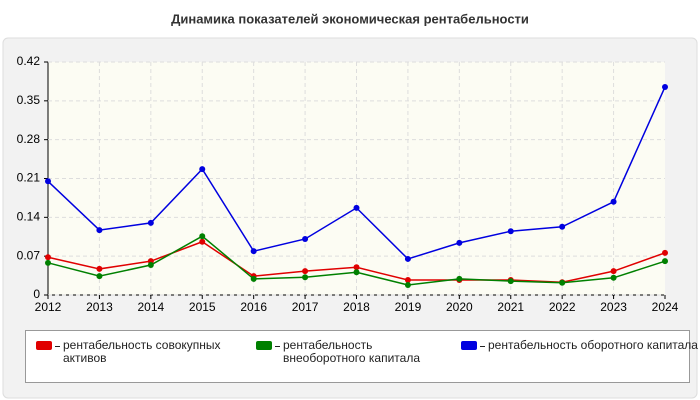 This screenshot has height=400, width=700. What do you see at coordinates (29, 100) in the screenshot?
I see `y-tick-label: 0.35` at bounding box center [29, 100].